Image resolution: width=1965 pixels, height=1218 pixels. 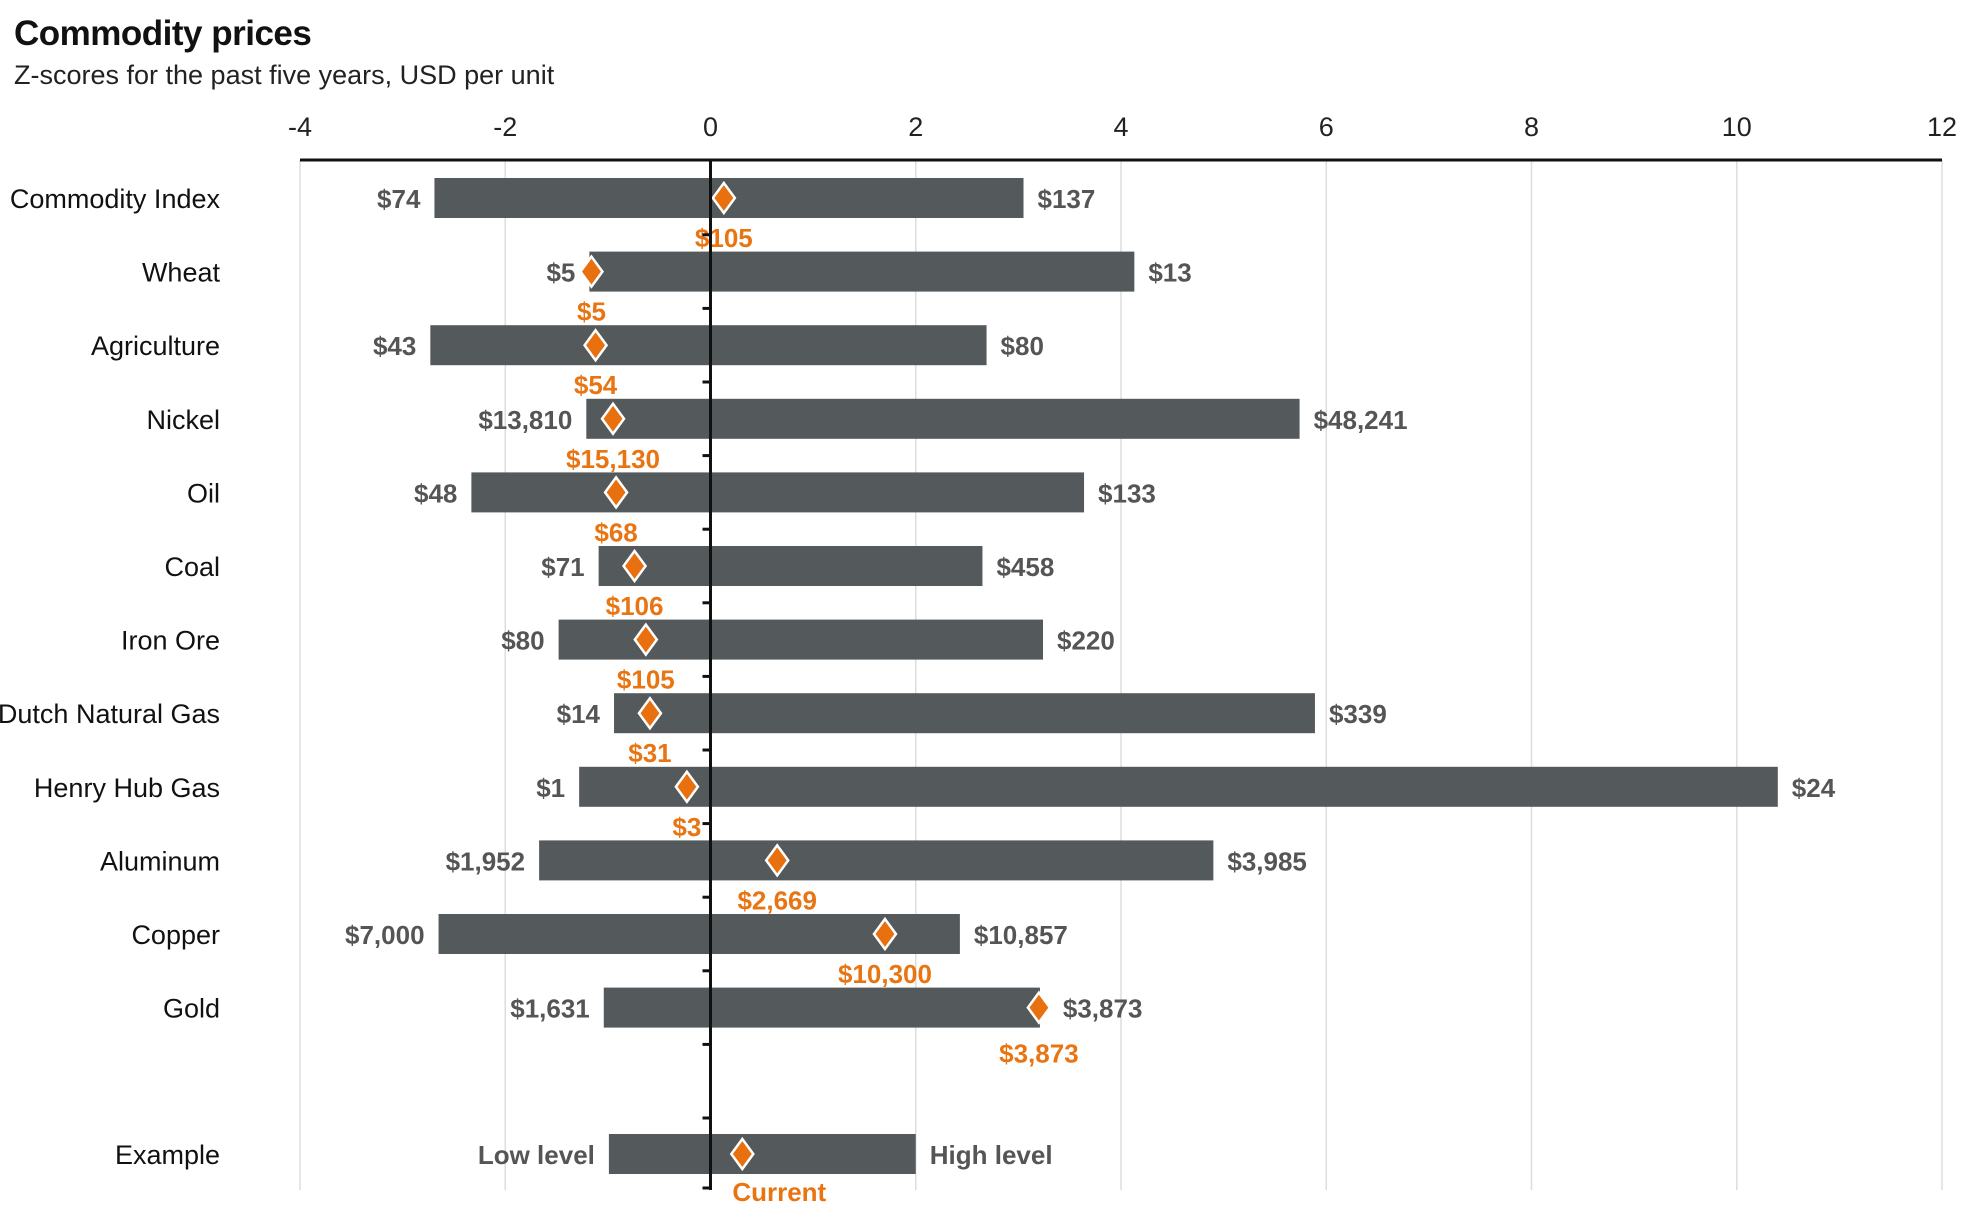 I want to click on current-value-label: $106, so click(x=635, y=606).